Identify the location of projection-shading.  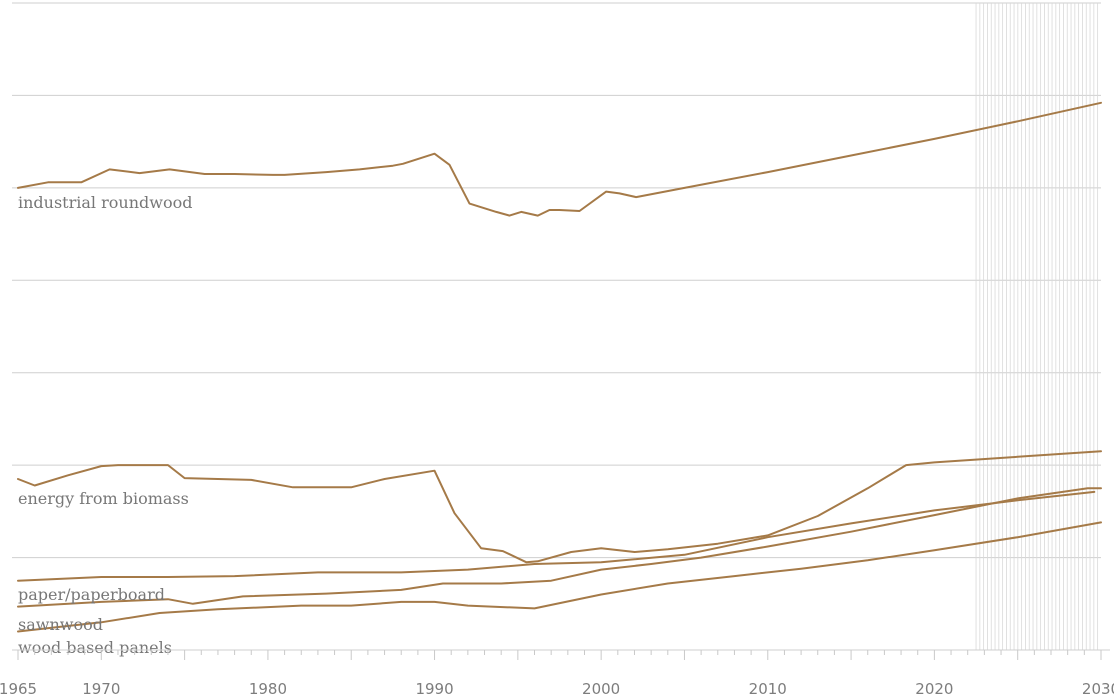
(1037, 326).